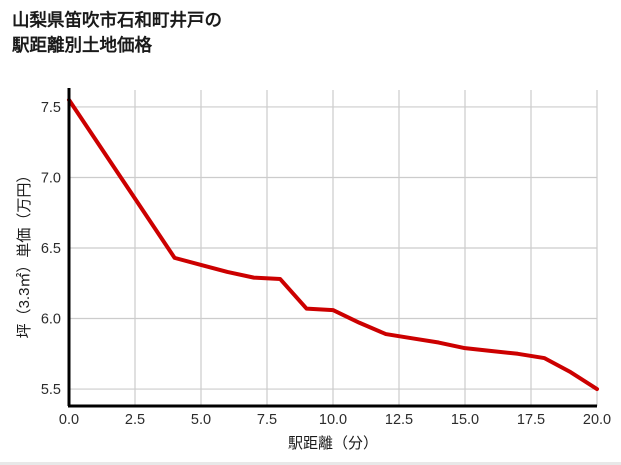 The image size is (621, 465). I want to click on y-tick-label: 7.0, so click(51, 178).